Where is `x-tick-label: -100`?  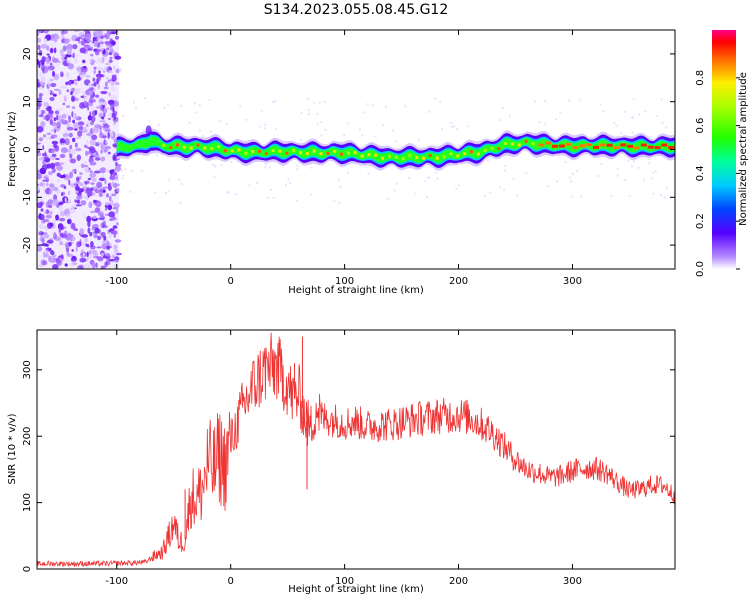 x-tick-label: -100 is located at coordinates (116, 281).